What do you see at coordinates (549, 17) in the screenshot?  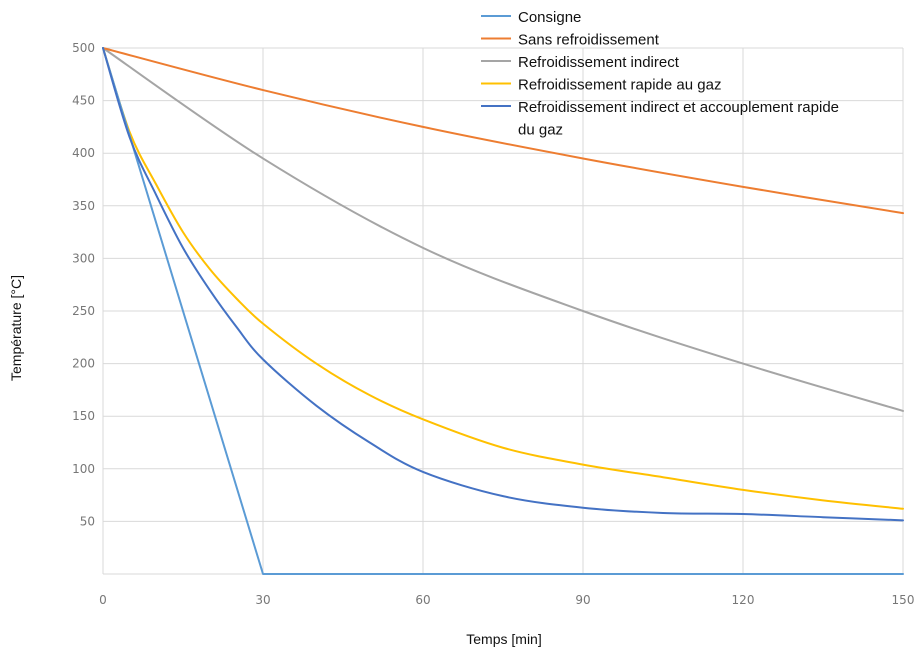 I see `legend-label-0: Consigne` at bounding box center [549, 17].